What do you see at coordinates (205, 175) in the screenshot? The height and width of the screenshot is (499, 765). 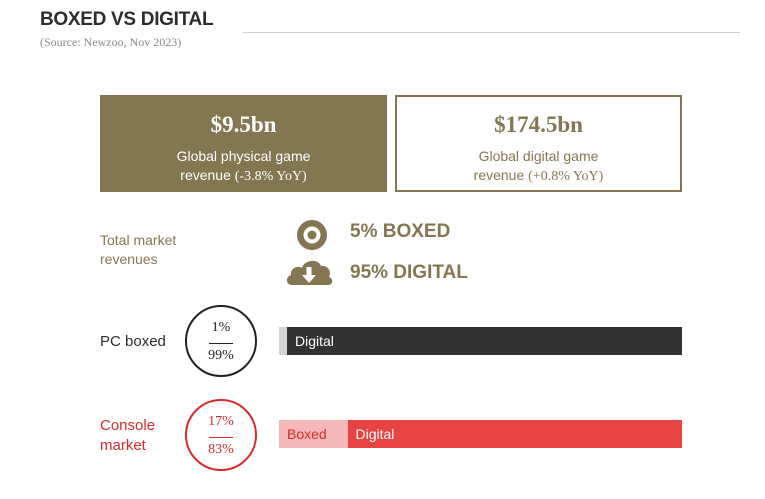 I see `physical-desc-line2: revenue` at bounding box center [205, 175].